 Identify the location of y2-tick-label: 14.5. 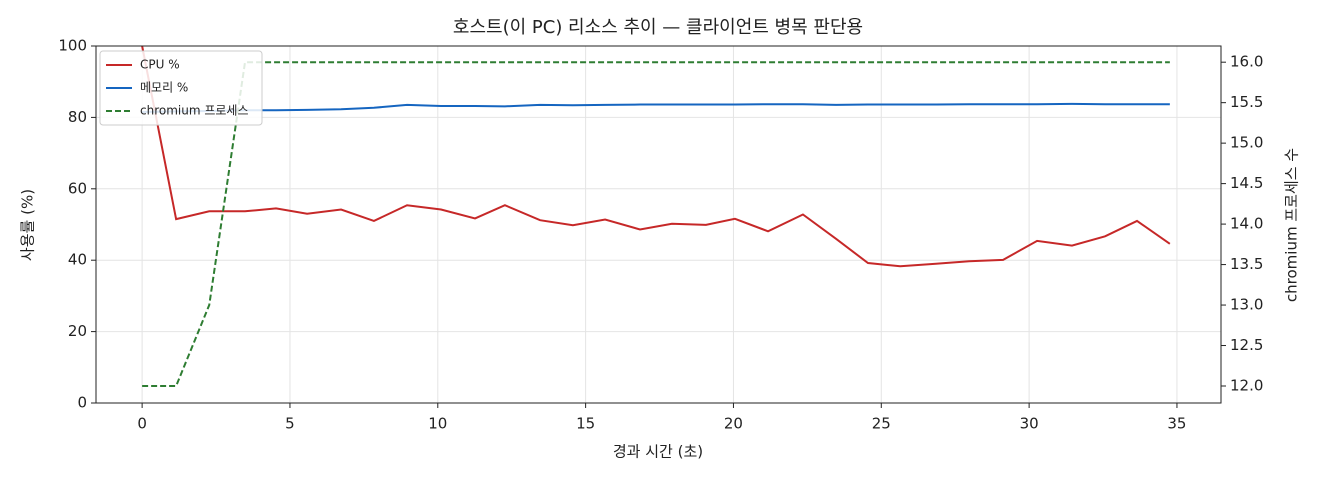
(1246, 183).